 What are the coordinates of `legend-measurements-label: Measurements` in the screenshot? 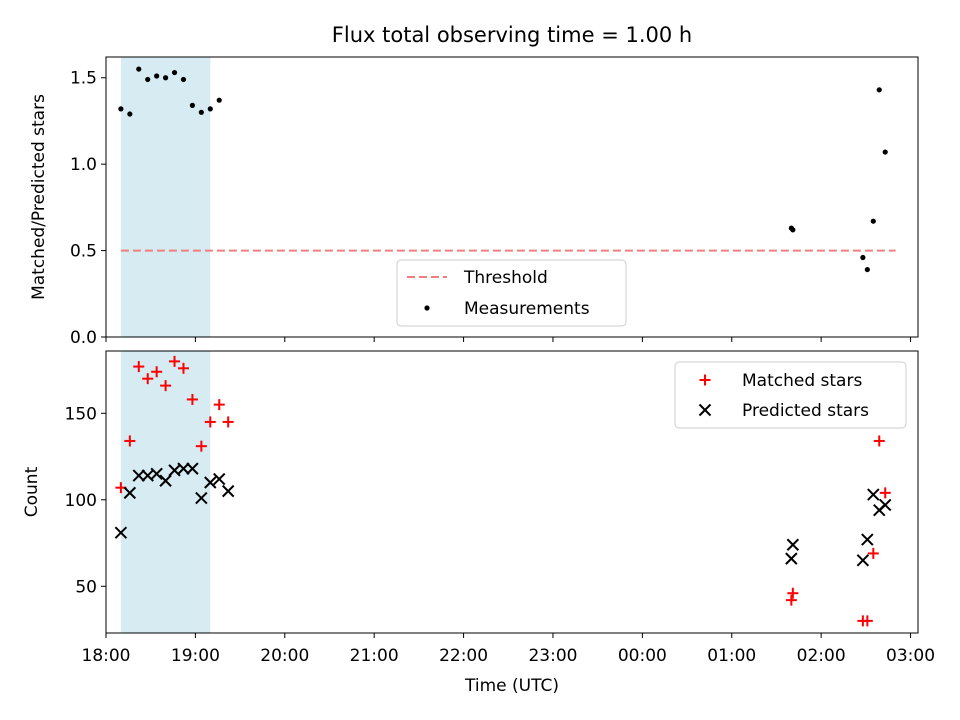 It's located at (527, 309).